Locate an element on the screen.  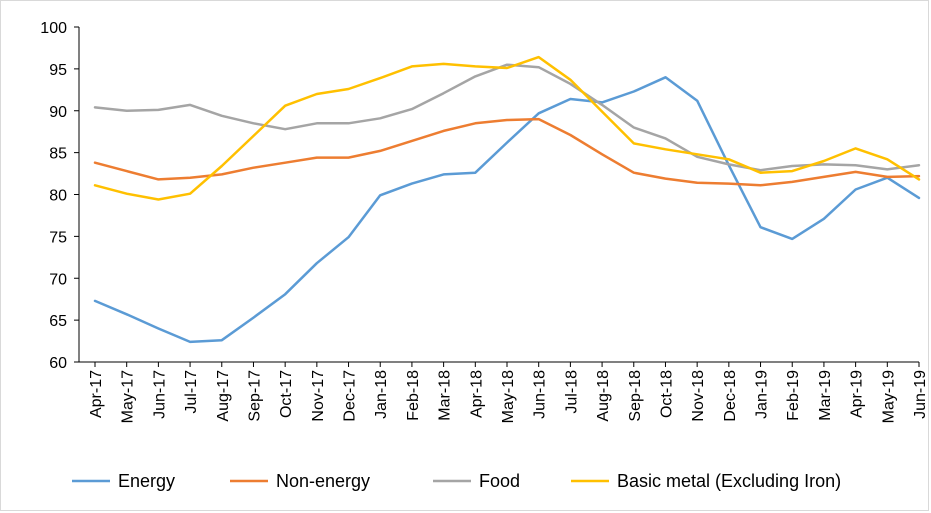
x-tick-label: Feb-18 is located at coordinates (413, 395).